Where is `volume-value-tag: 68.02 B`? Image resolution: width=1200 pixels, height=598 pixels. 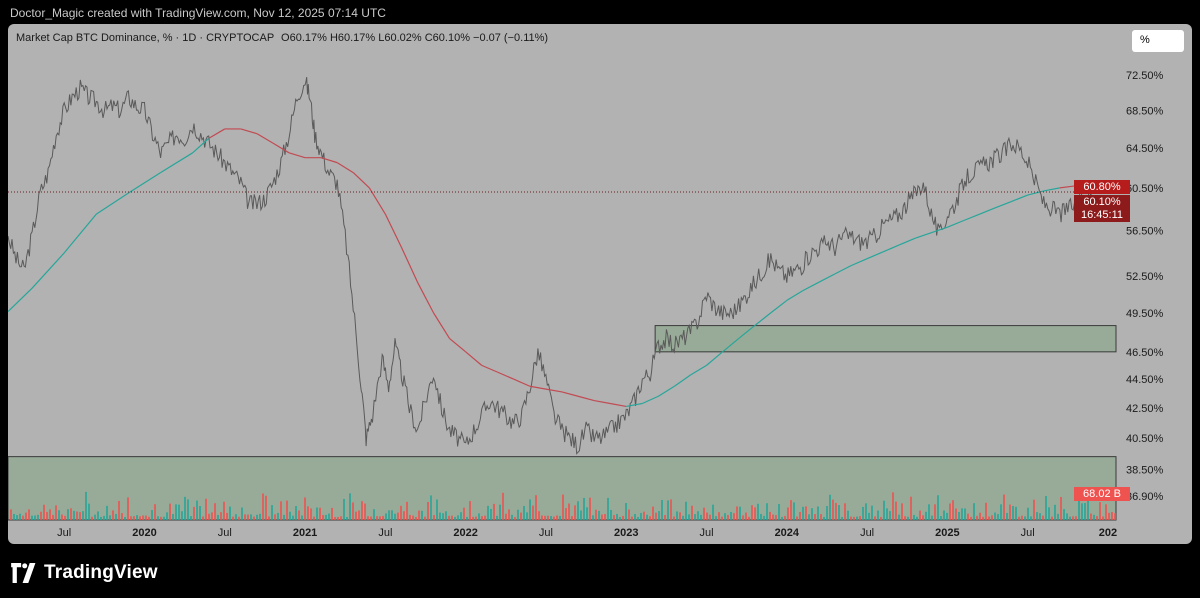 volume-value-tag: 68.02 B is located at coordinates (1102, 494).